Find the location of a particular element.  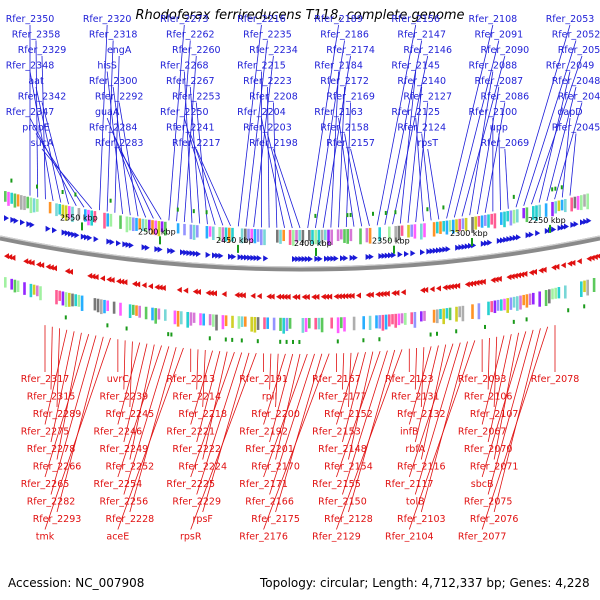

top-gene-label: Rfer_2347 is located at coordinates (30, 112).